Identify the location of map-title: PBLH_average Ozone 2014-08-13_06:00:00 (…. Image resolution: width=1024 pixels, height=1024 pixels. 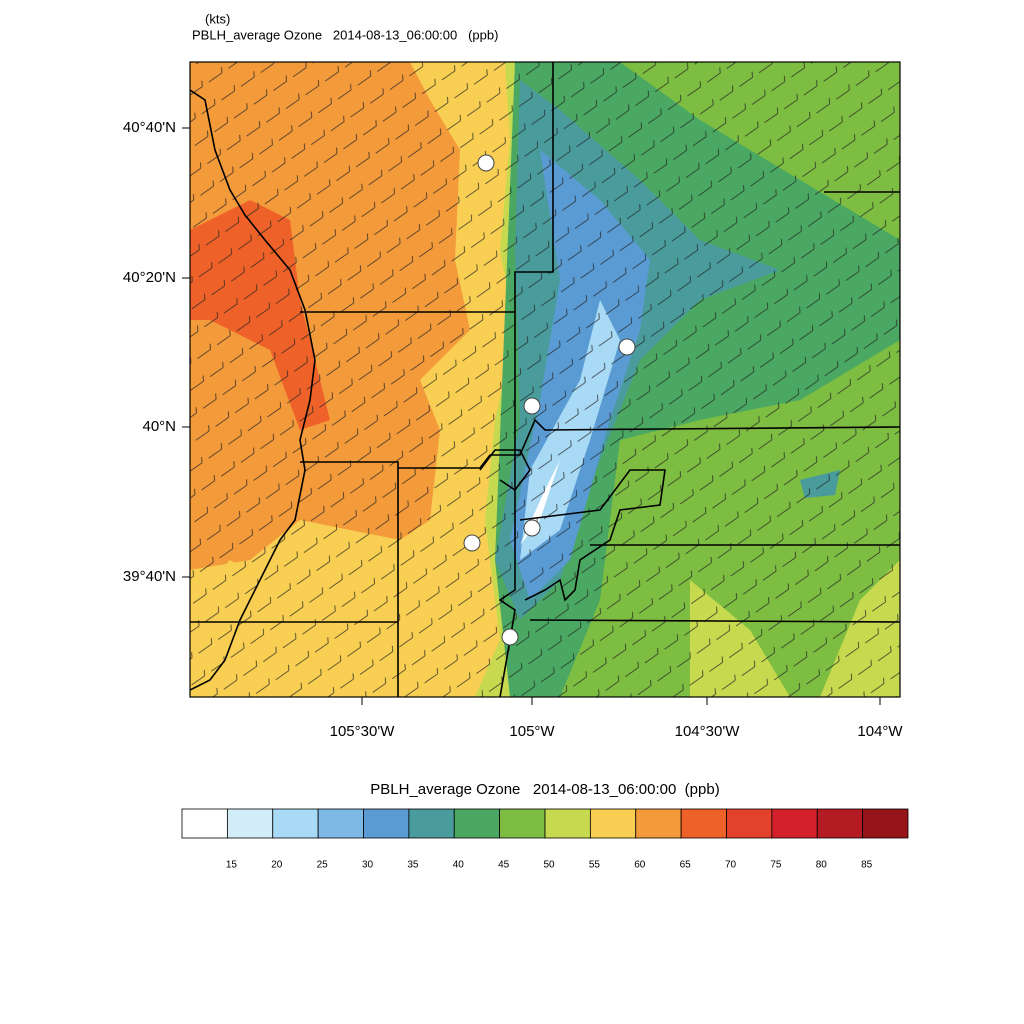
(345, 34).